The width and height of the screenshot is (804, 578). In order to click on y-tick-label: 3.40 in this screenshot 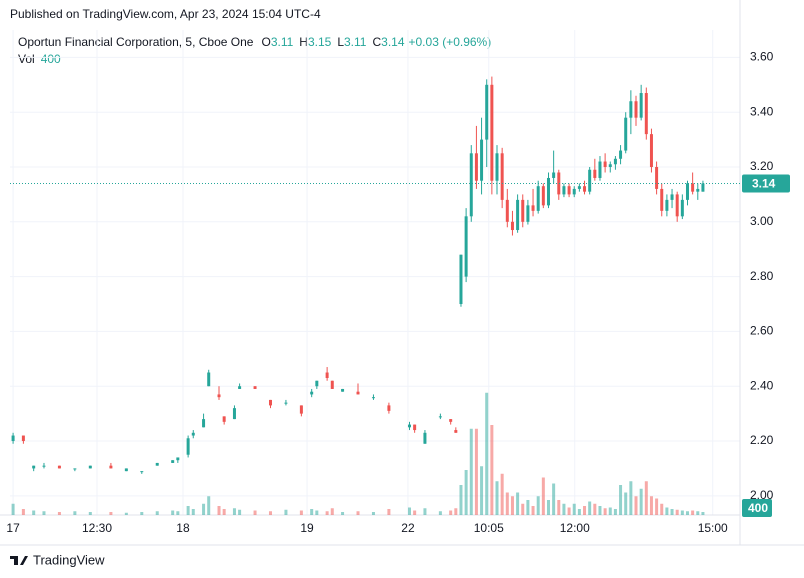, I will do `click(762, 111)`.